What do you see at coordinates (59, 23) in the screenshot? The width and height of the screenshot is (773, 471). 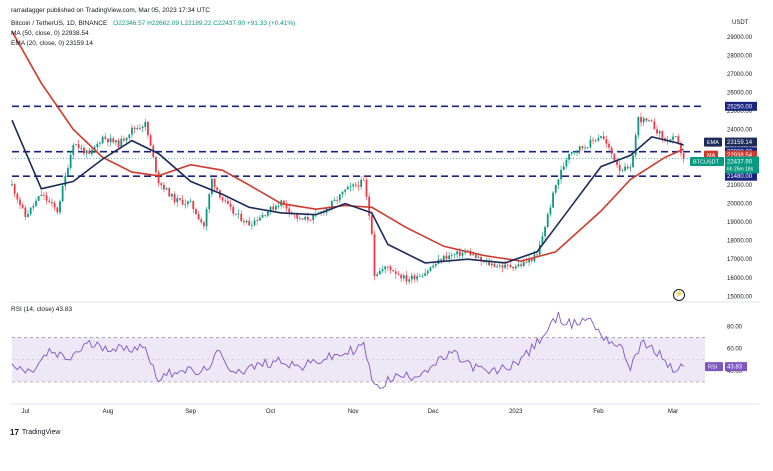 I see `symbol-title: Bitcoin / TetherUS, 1D, BINANCE` at bounding box center [59, 23].